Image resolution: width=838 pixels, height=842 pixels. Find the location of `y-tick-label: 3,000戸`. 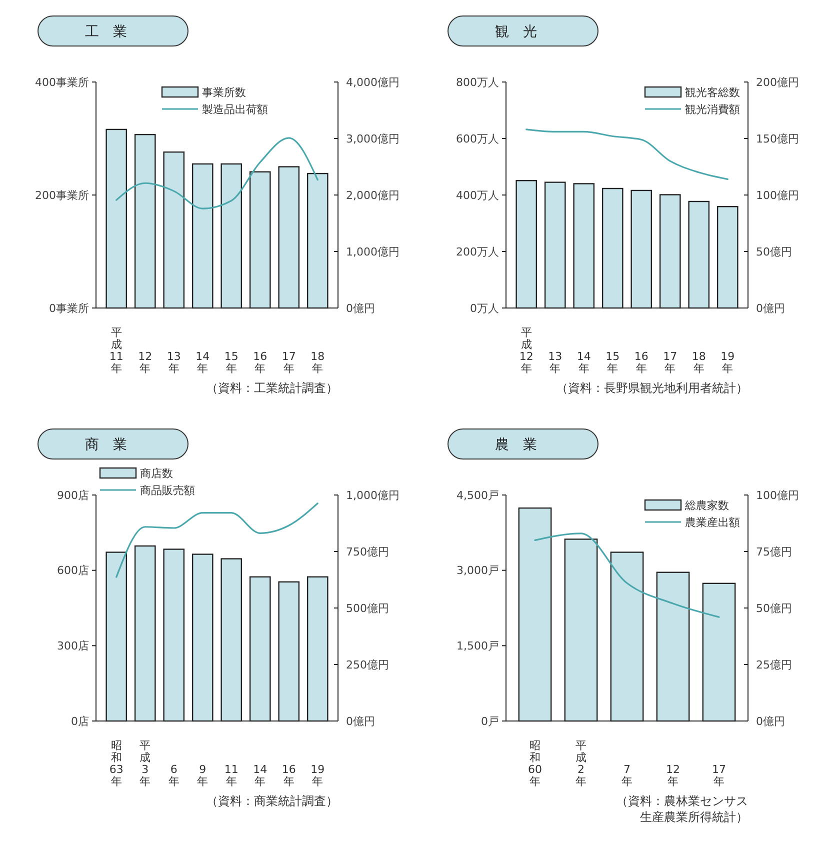

y-tick-label: 3,000戸 is located at coordinates (477, 571).